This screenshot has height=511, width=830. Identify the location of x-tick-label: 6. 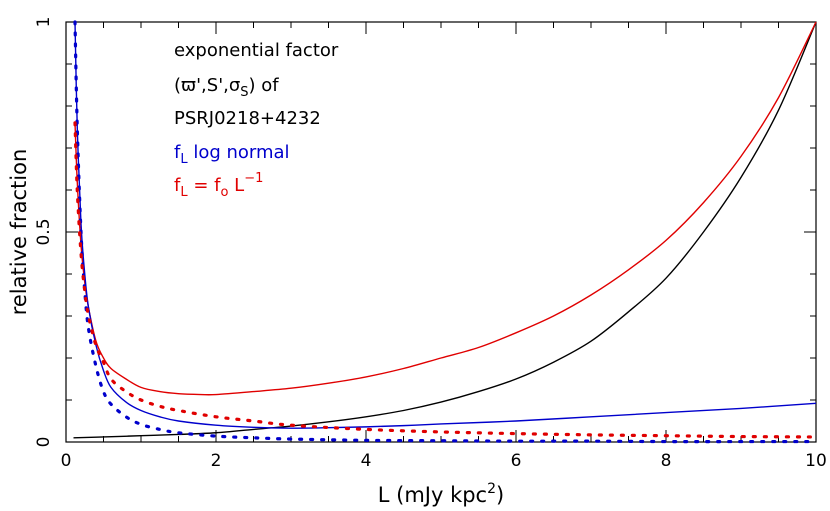
(516, 461).